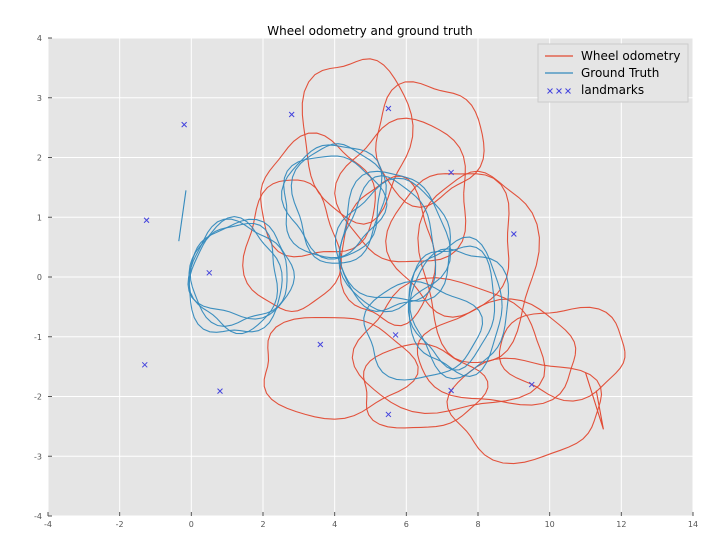 This screenshot has width=725, height=560. I want to click on x-tick-label-2: 0, so click(191, 524).